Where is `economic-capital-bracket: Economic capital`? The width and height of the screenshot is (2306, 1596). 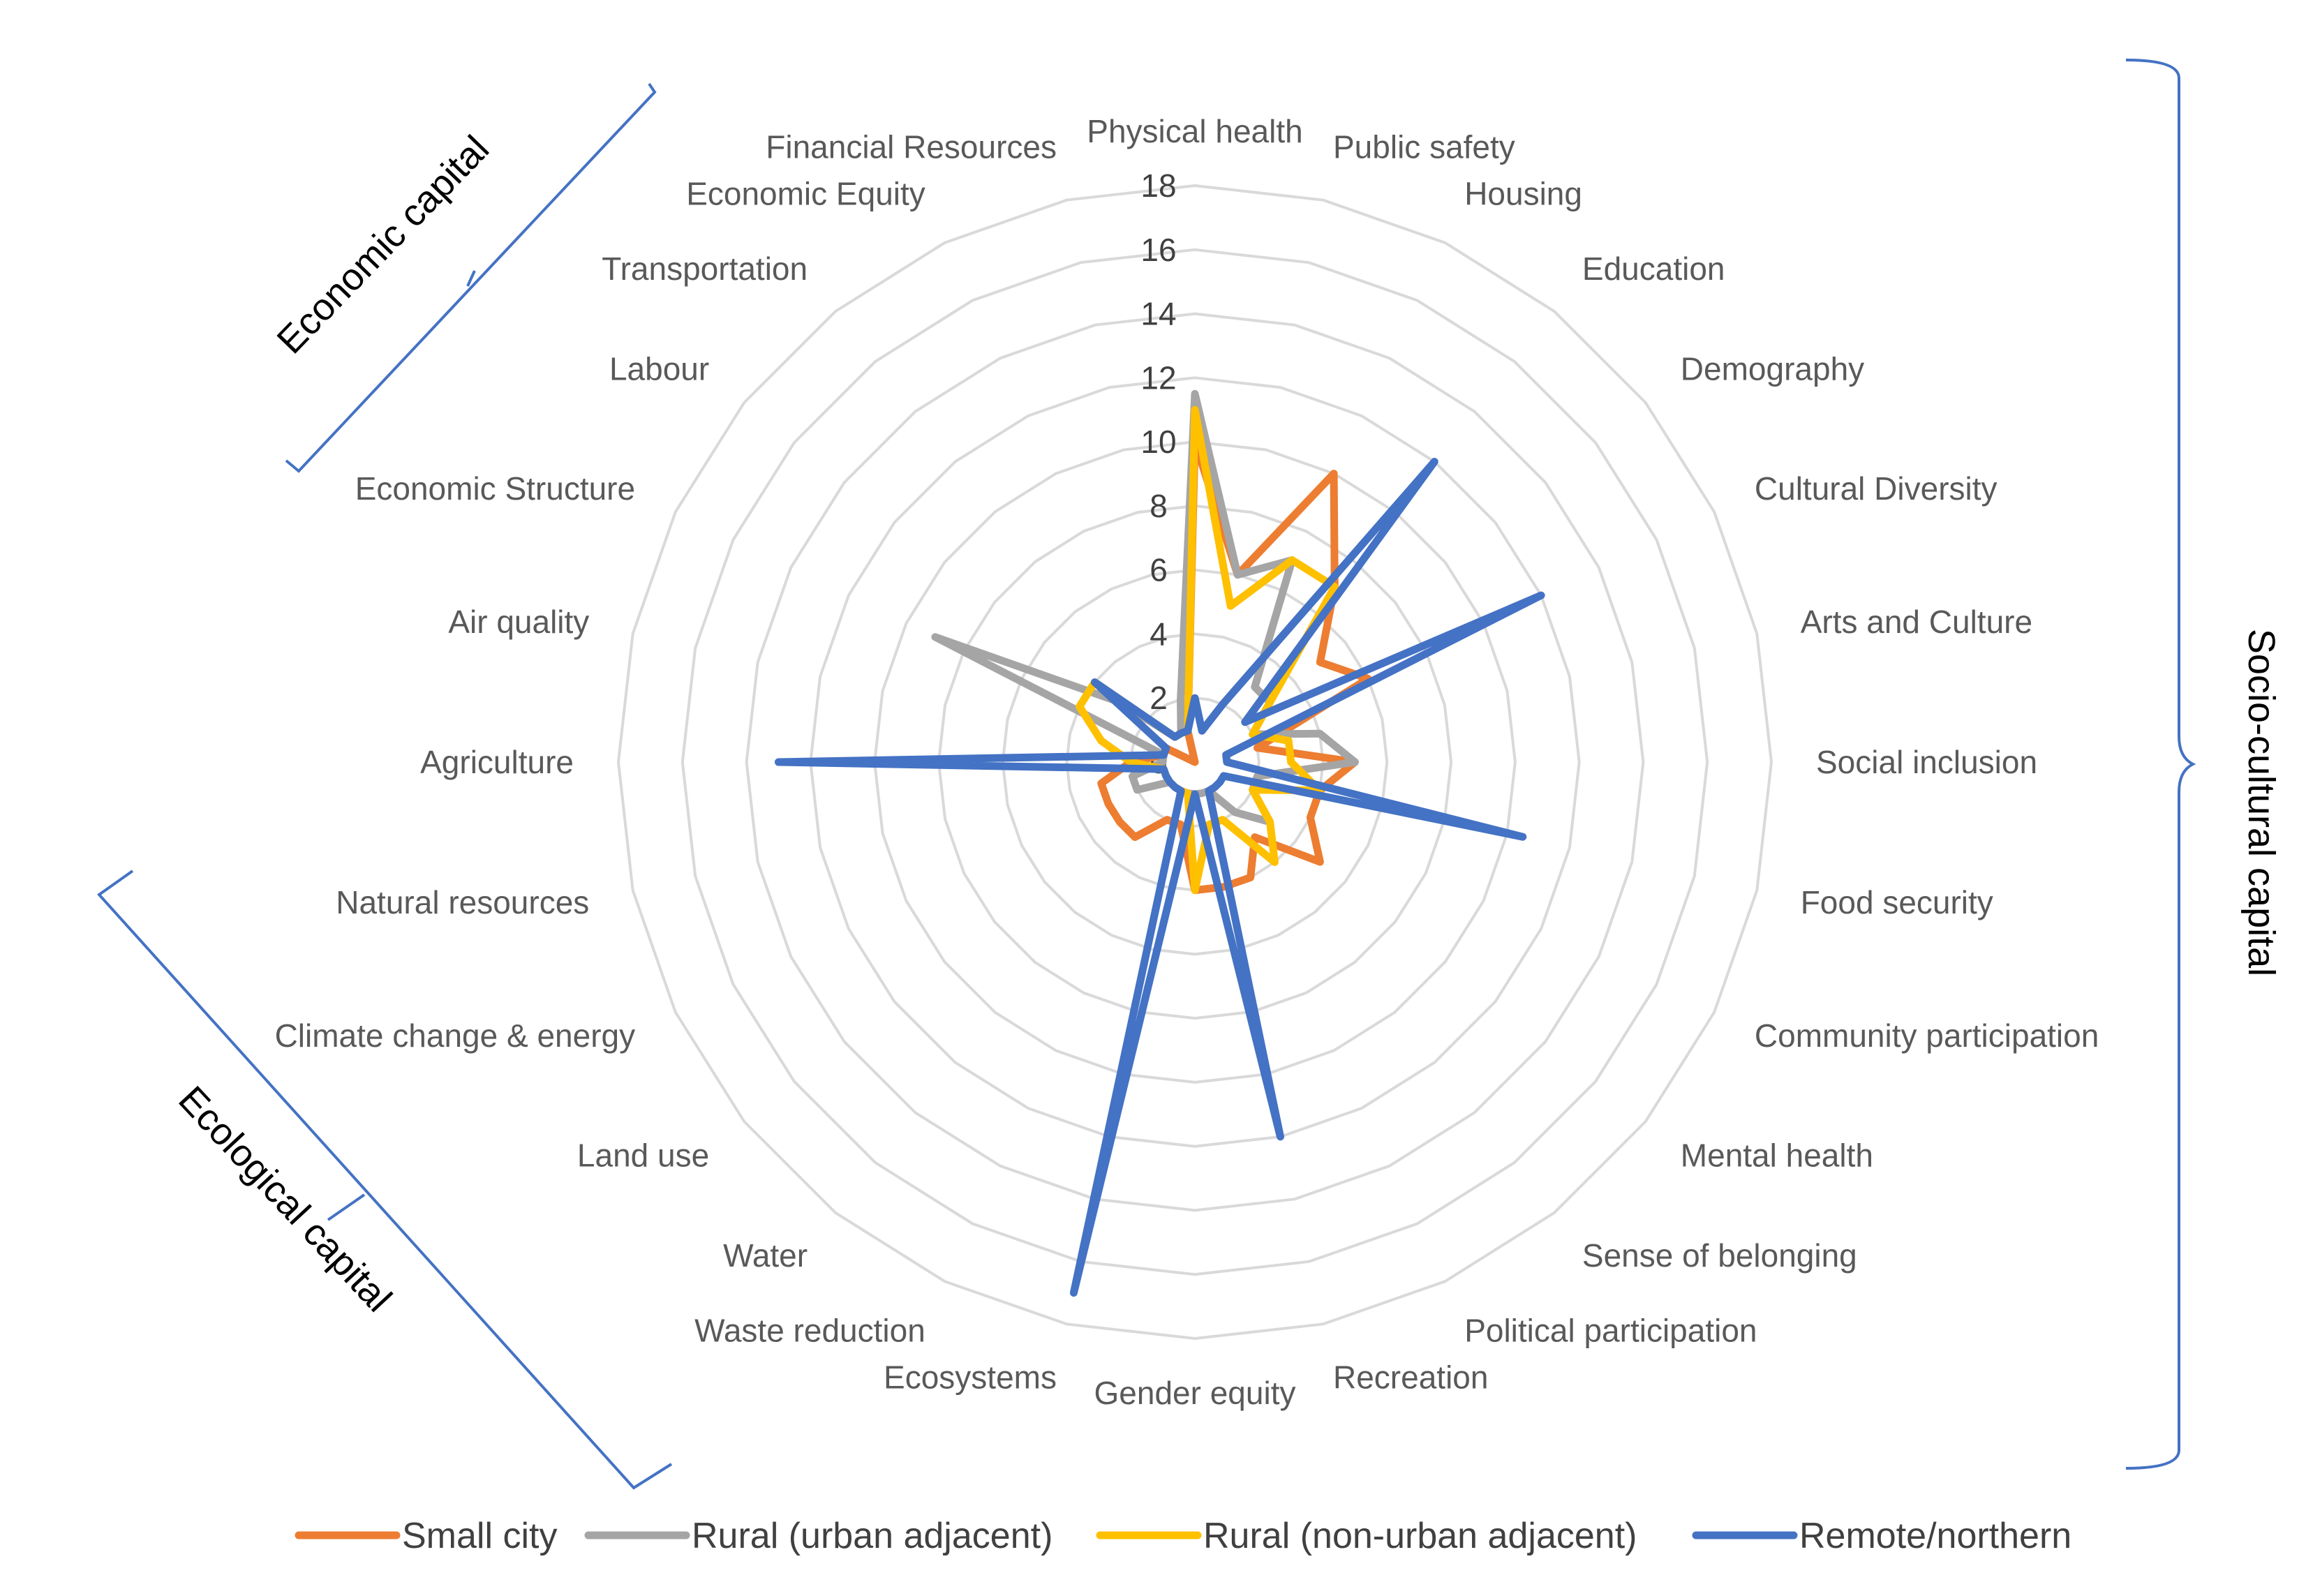 economic-capital-bracket: Economic capital is located at coordinates (463, 277).